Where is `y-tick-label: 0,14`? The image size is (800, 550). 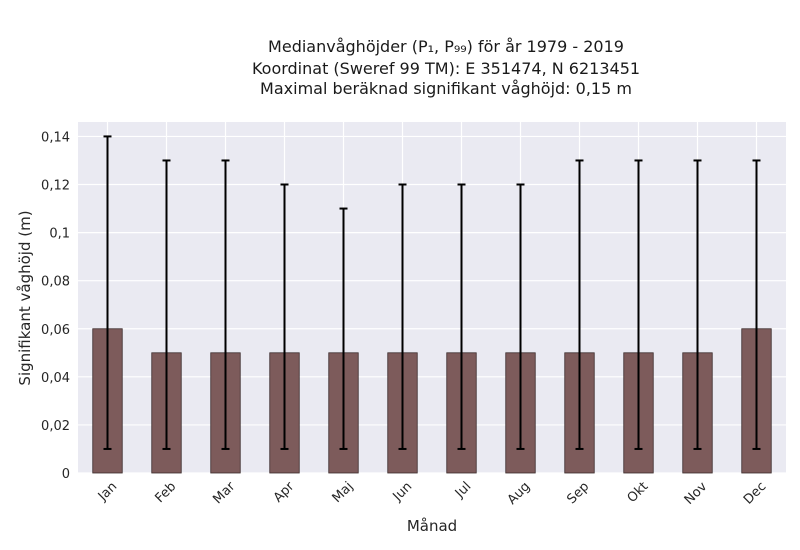 y-tick-label: 0,14 is located at coordinates (55, 137).